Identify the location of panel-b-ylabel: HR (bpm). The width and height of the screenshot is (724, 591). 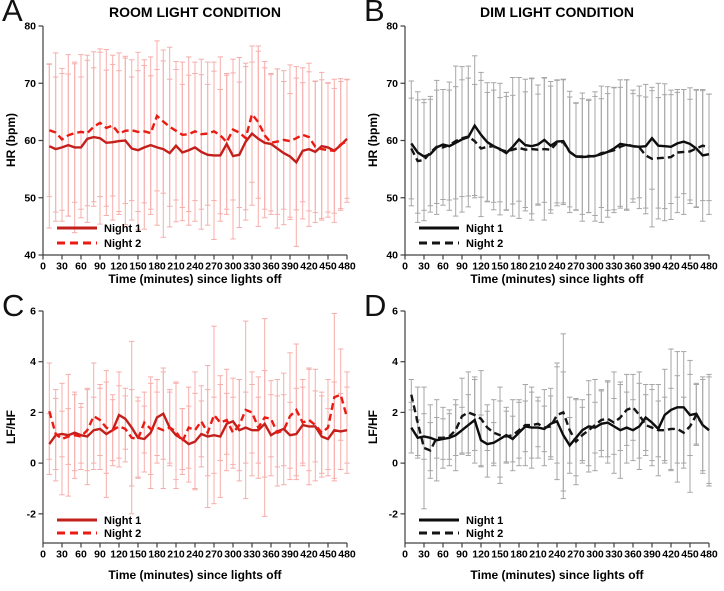
(373, 140).